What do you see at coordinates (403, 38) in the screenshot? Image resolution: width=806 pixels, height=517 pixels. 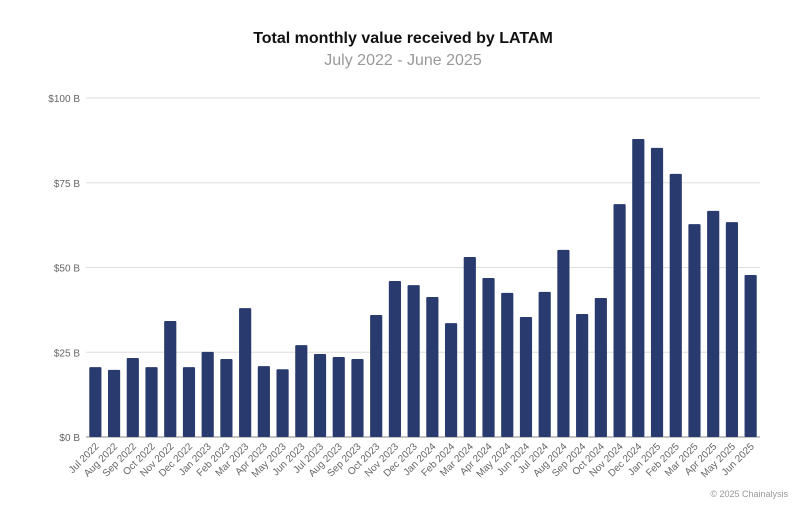 I see `chart-title: Total monthly value received by LATAM` at bounding box center [403, 38].